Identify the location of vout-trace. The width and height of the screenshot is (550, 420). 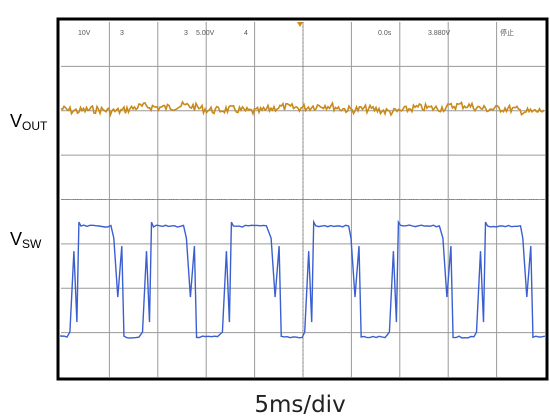
(302, 109).